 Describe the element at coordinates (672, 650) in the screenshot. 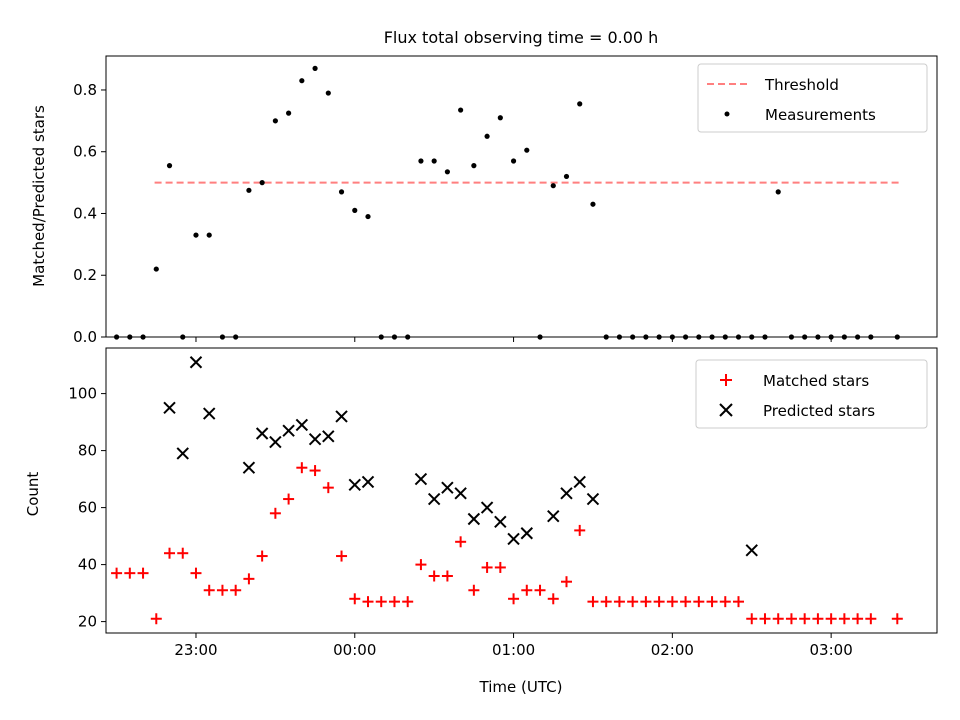

I see `x-tick-label: 02:00` at that location.